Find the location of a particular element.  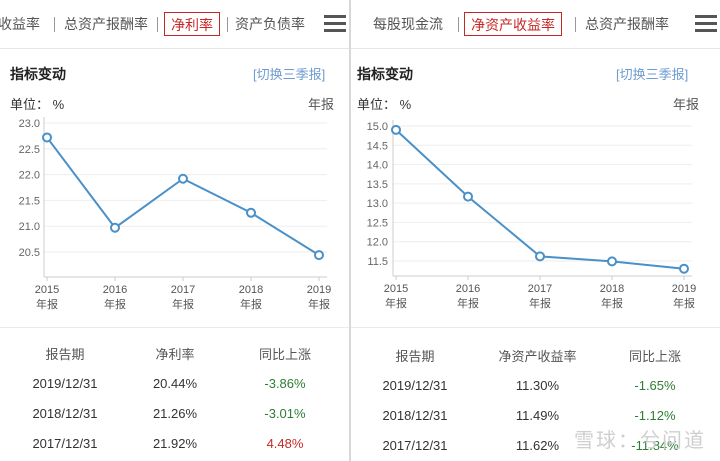

cell-value: 20.44% is located at coordinates (175, 383).